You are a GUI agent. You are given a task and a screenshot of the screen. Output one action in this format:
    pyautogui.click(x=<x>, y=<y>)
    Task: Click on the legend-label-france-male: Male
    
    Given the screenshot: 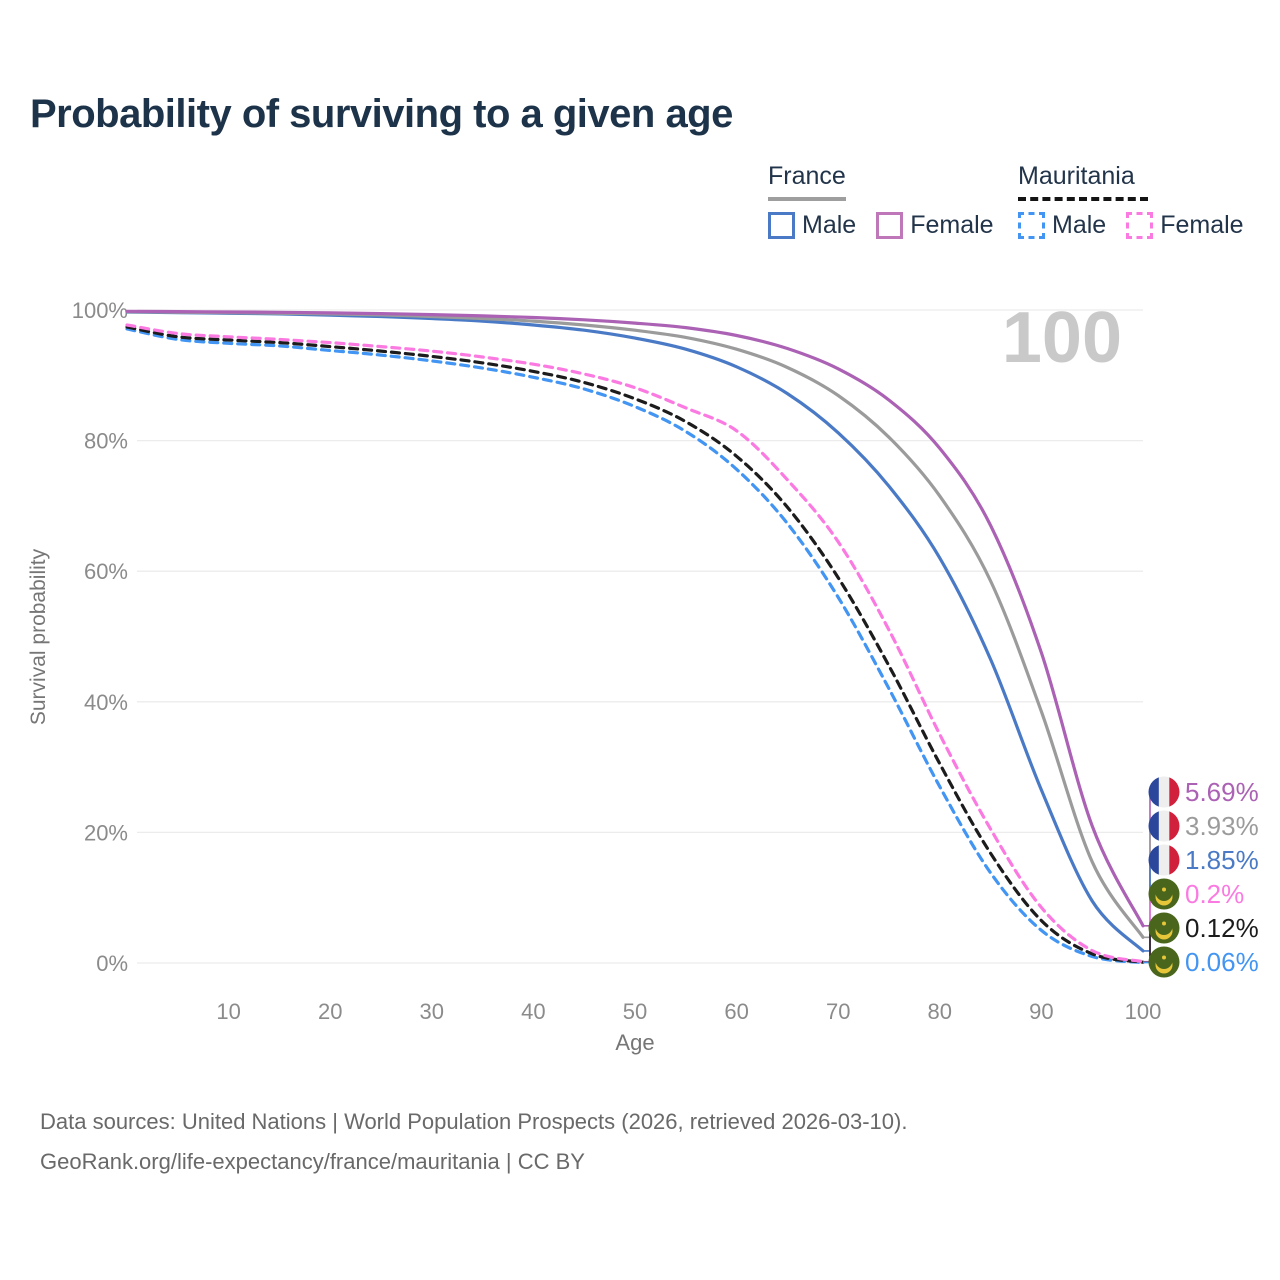 What is the action you would take?
    pyautogui.click(x=829, y=225)
    